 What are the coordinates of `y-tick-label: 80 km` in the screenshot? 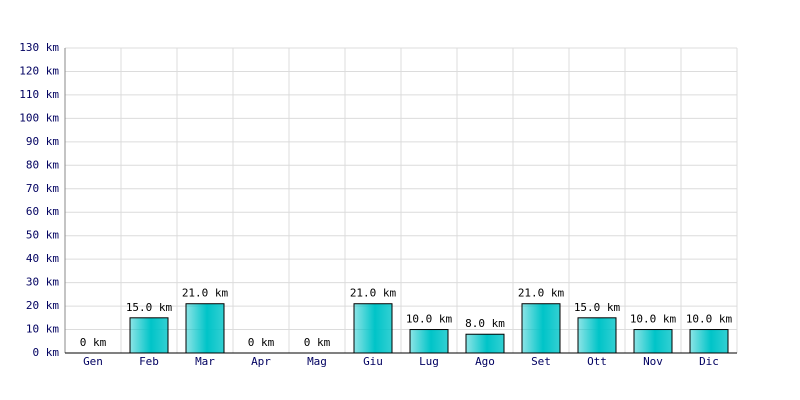 It's located at (42, 164).